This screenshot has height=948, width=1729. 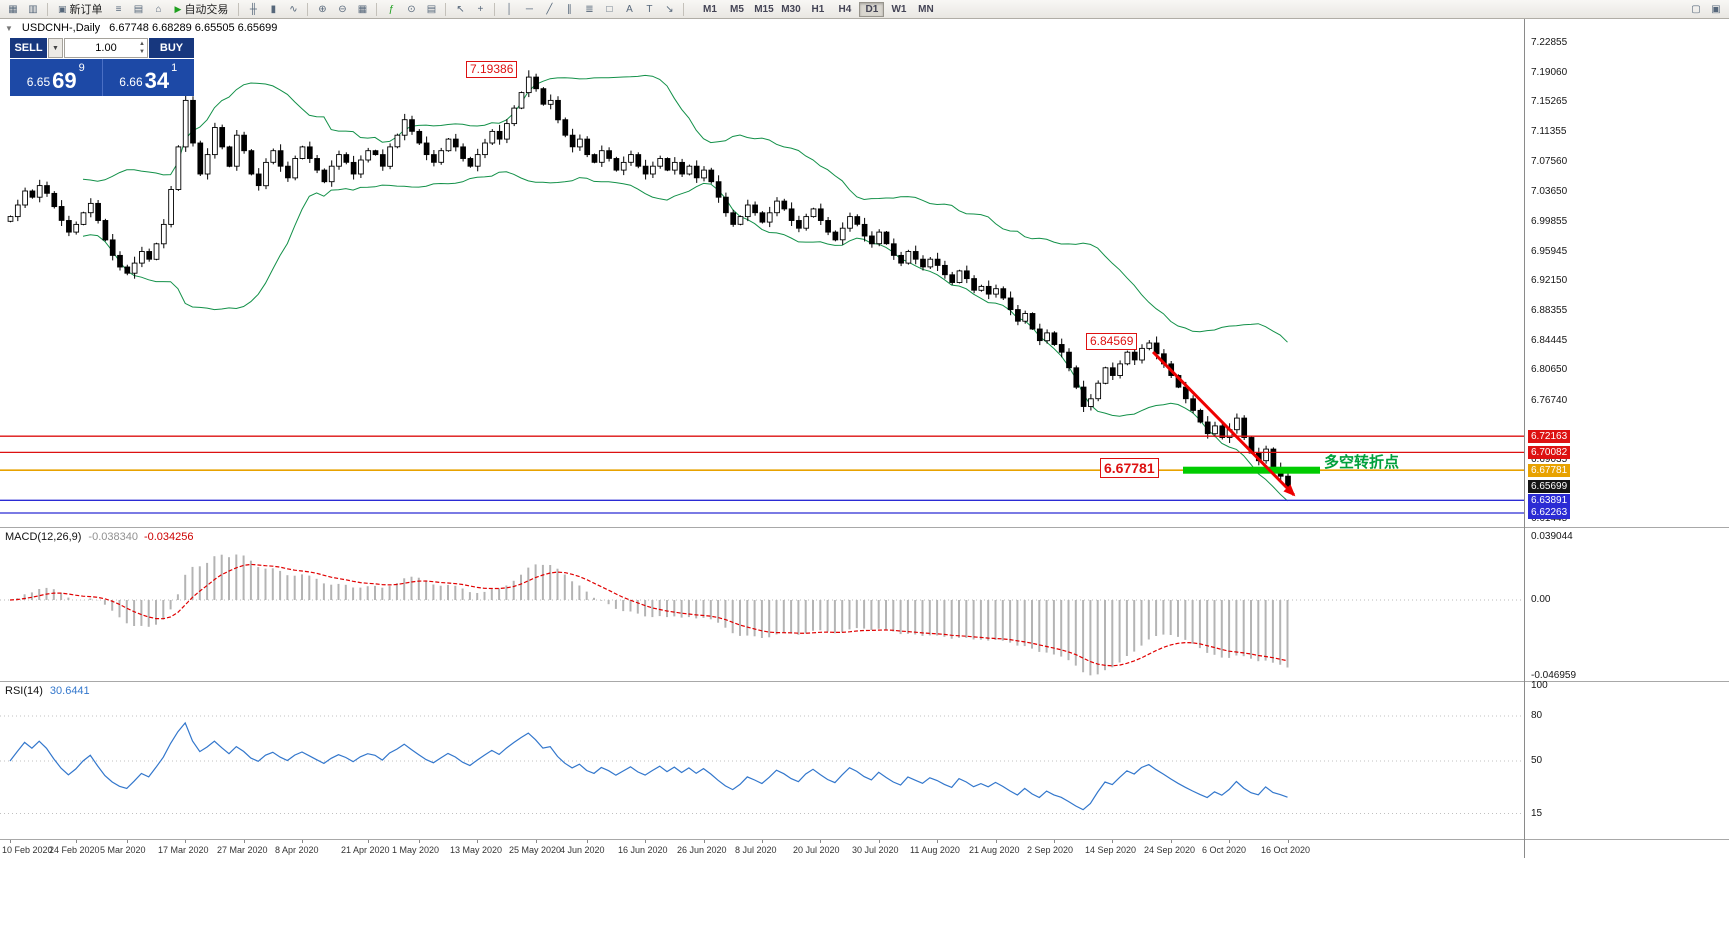 What do you see at coordinates (293, 9) in the screenshot?
I see `line-chart-icon: ∿` at bounding box center [293, 9].